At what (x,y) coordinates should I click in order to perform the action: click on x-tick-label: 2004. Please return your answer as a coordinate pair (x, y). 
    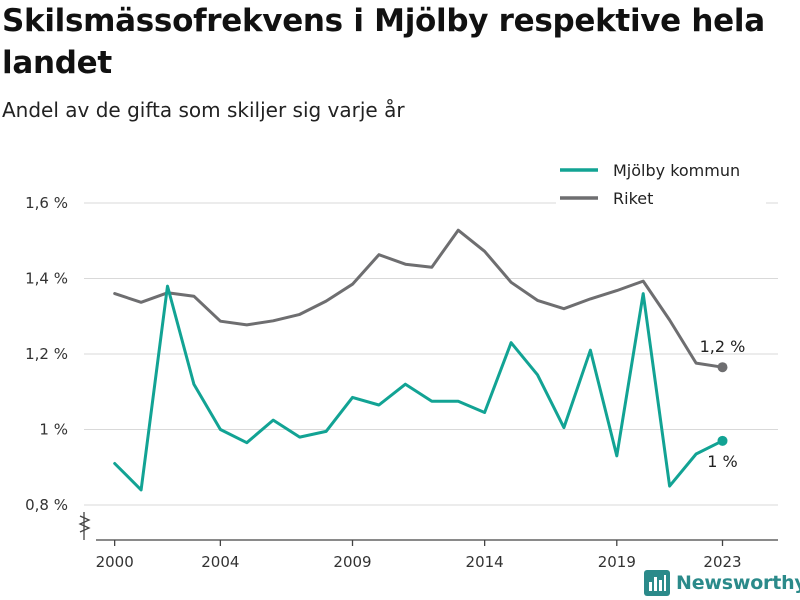
    Looking at the image, I should click on (220, 562).